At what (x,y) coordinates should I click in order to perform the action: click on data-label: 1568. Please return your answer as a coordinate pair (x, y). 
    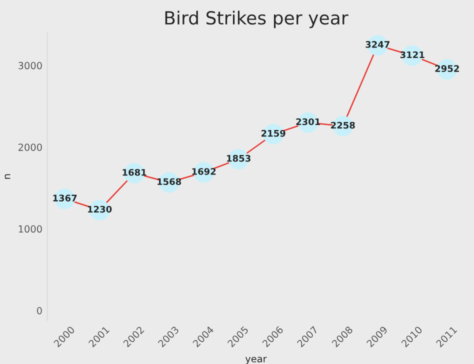
    Looking at the image, I should click on (170, 182).